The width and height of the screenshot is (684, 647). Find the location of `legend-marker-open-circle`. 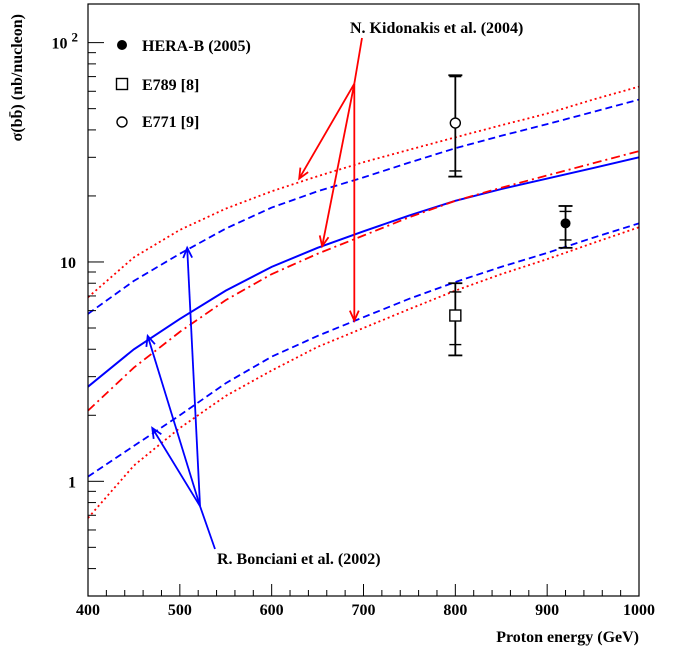

legend-marker-open-circle is located at coordinates (122, 122).